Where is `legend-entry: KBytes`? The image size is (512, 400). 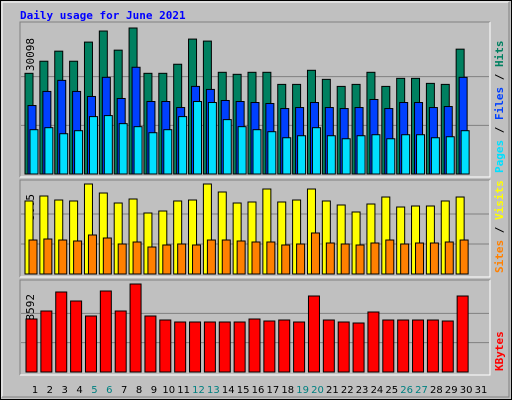
legend-entry: KBytes is located at coordinates (499, 351).